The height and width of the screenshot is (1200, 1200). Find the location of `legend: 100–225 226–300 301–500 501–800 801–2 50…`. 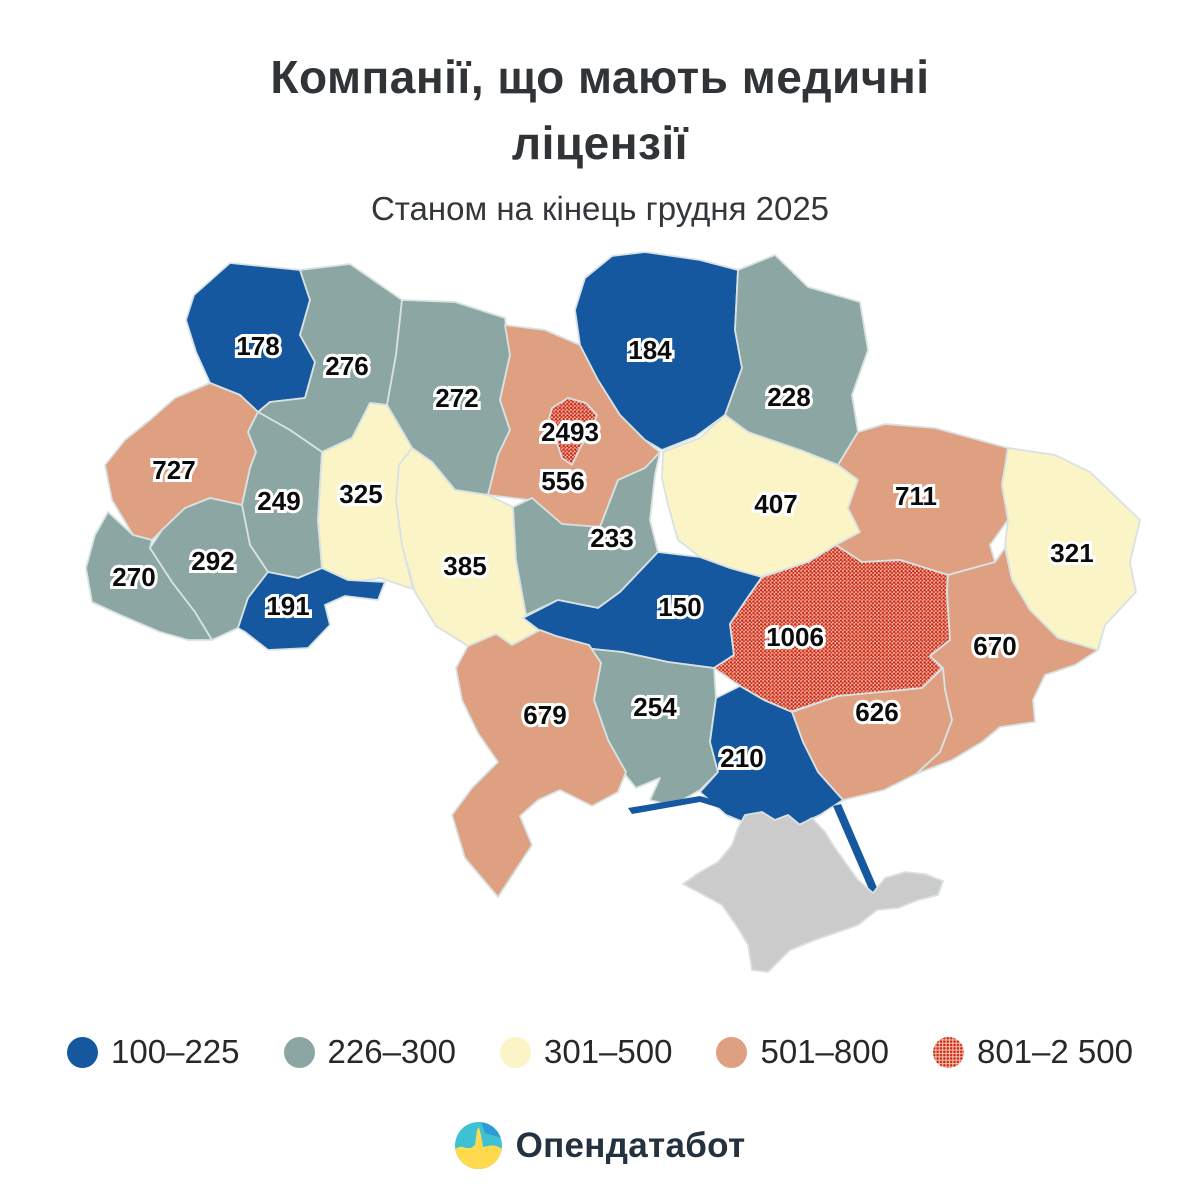

legend: 100–225 226–300 301–500 501–800 801–2 50… is located at coordinates (600, 1052).